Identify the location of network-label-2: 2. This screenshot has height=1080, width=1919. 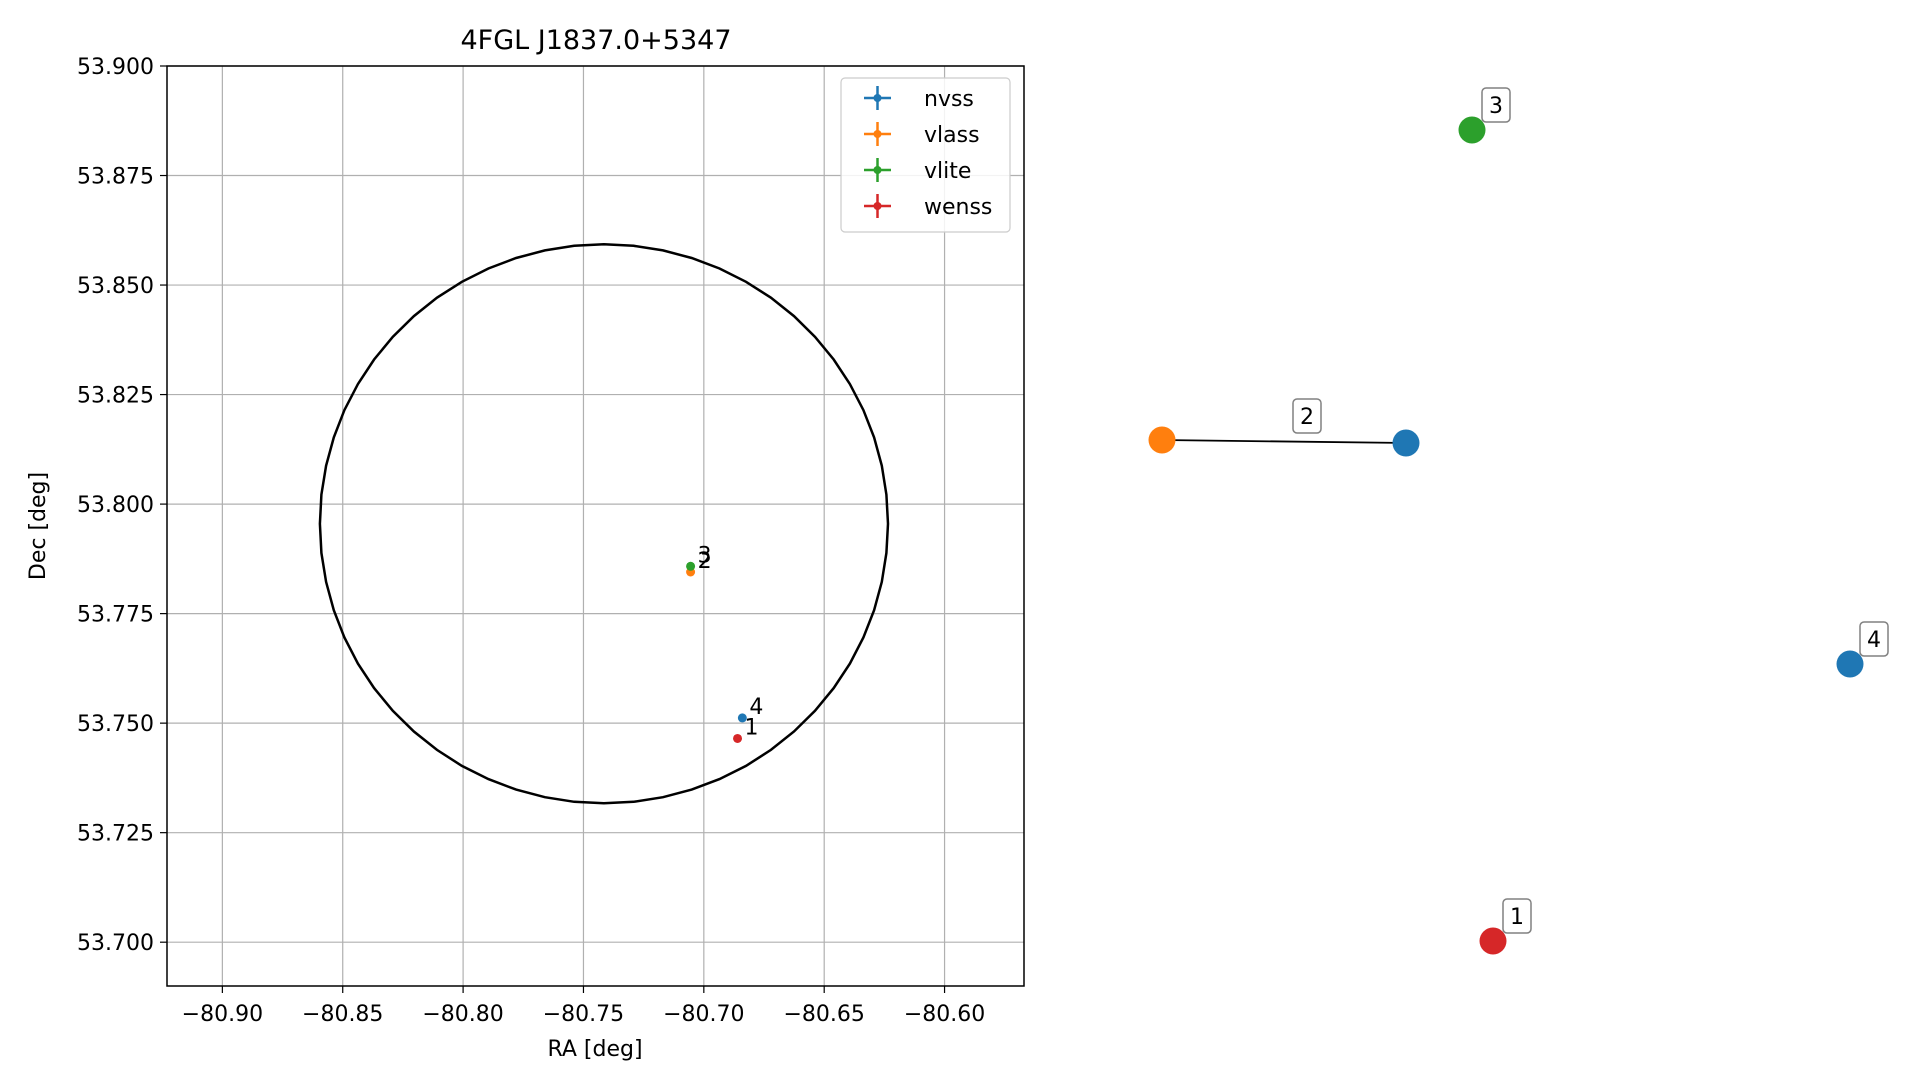
(1307, 417).